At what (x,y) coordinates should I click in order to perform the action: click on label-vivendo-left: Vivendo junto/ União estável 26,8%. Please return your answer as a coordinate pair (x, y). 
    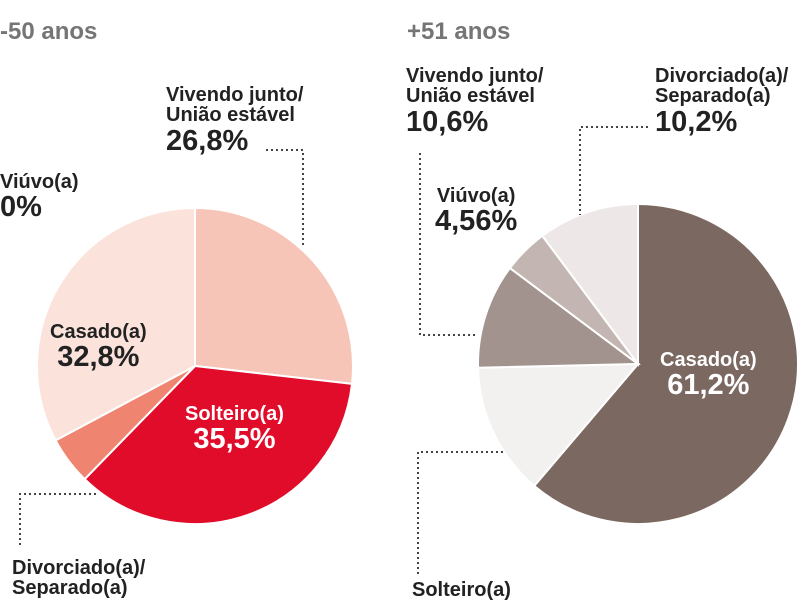
    Looking at the image, I should click on (234, 120).